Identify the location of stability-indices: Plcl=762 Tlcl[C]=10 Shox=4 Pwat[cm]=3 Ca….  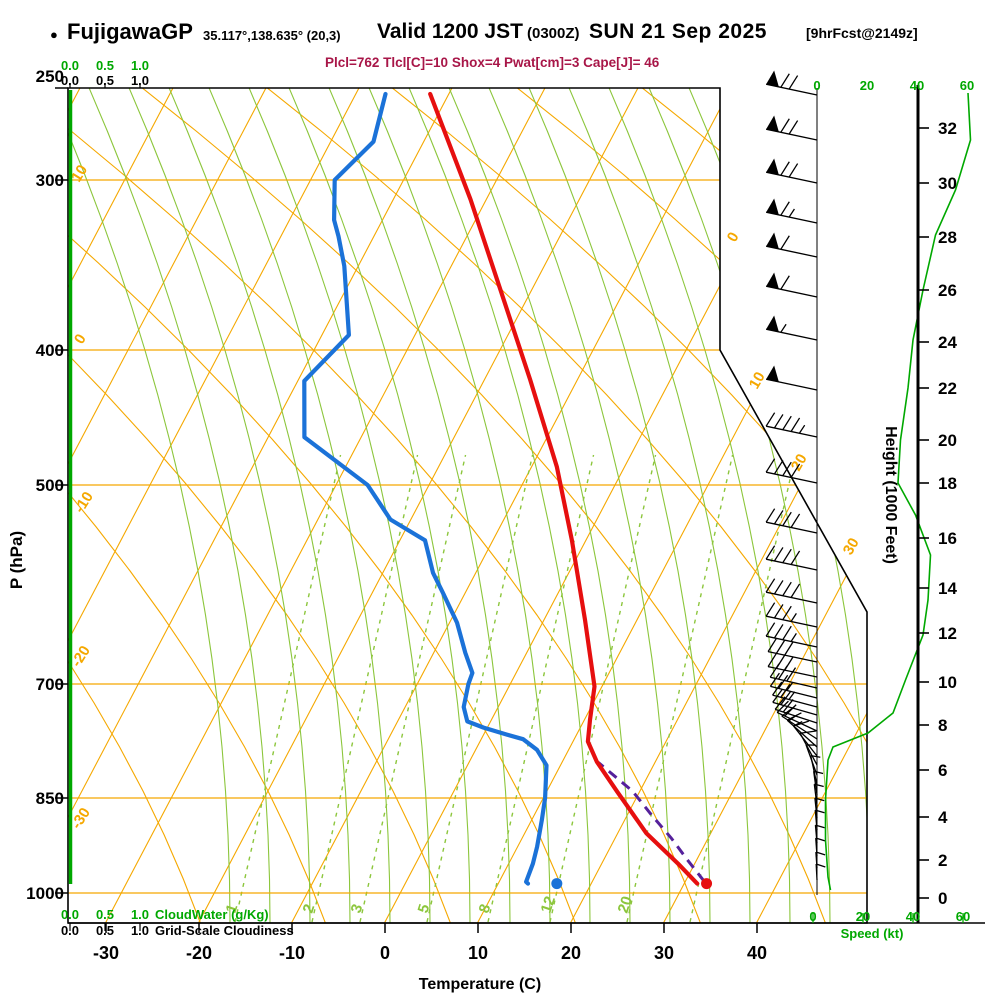
(492, 62).